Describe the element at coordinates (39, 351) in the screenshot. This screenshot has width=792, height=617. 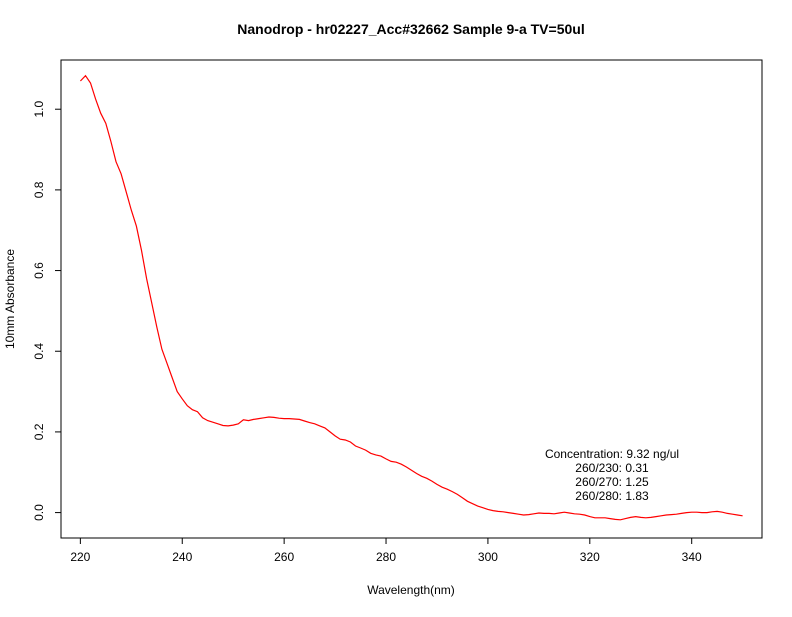
I see `y-tick-label: 0.4` at that location.